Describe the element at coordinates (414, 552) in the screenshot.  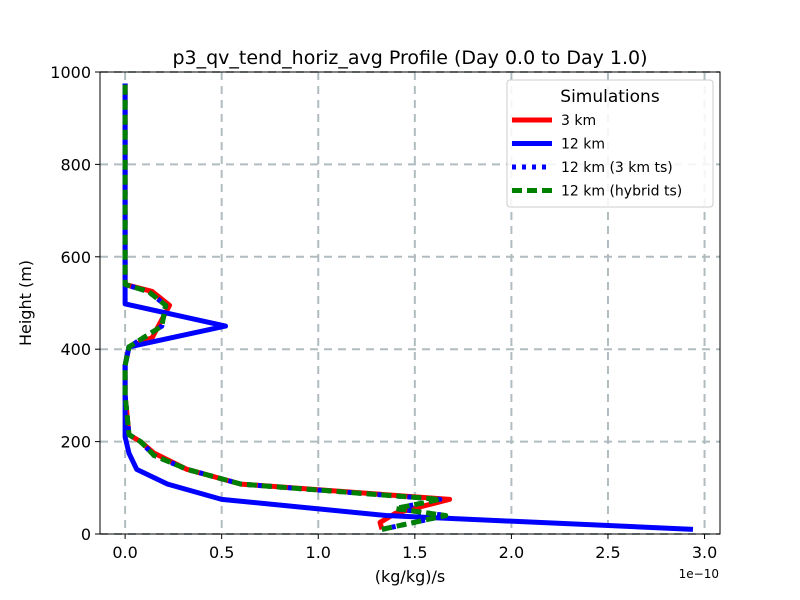
I see `x-tick-label: 1.5` at that location.